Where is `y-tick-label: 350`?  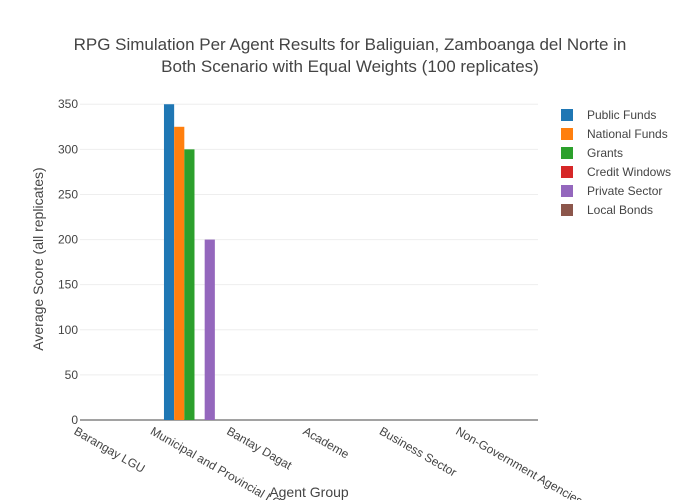 y-tick-label: 350 is located at coordinates (68, 104).